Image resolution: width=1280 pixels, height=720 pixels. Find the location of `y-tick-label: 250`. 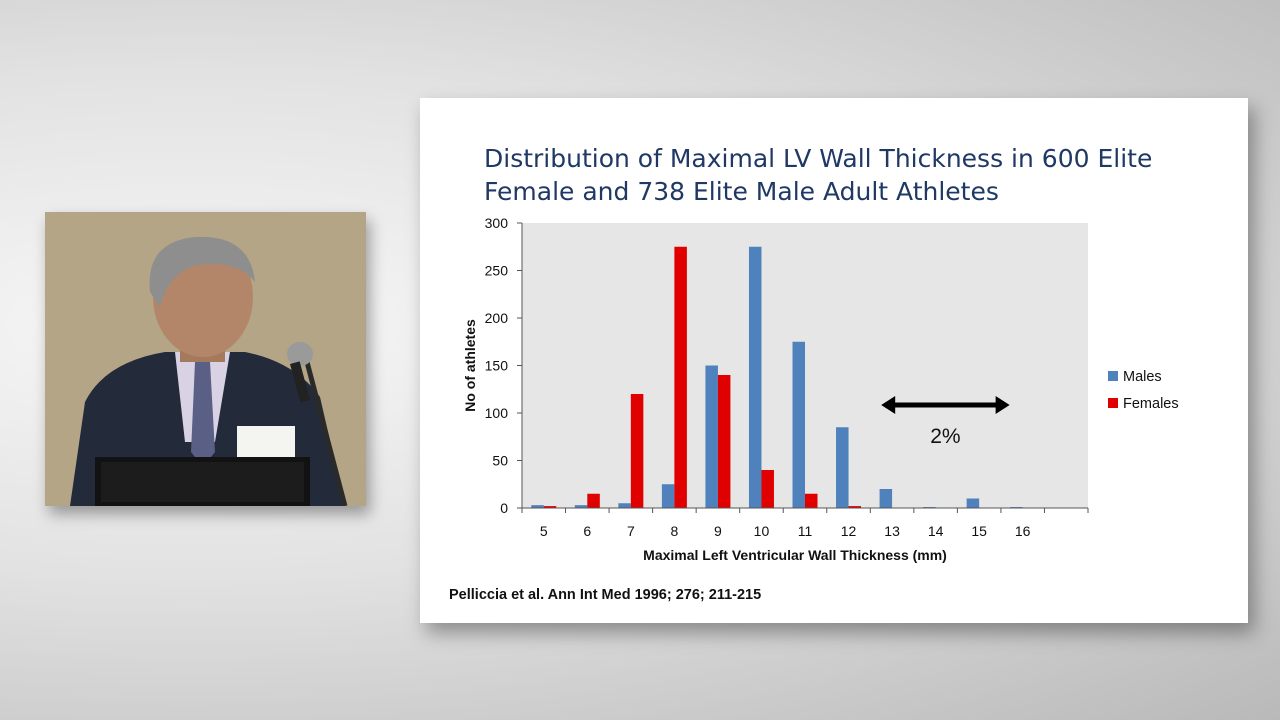

y-tick-label: 250 is located at coordinates (497, 271).